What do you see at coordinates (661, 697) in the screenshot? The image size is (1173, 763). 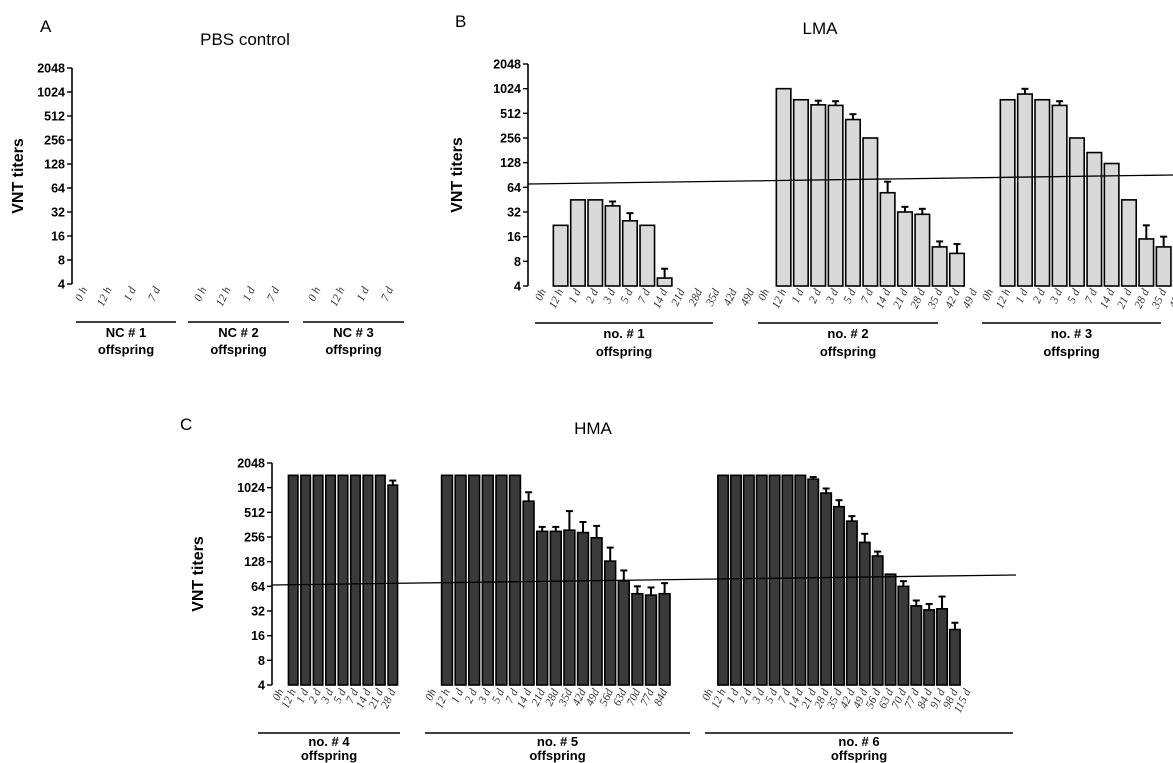 I see `x-tick-label: 84d` at bounding box center [661, 697].